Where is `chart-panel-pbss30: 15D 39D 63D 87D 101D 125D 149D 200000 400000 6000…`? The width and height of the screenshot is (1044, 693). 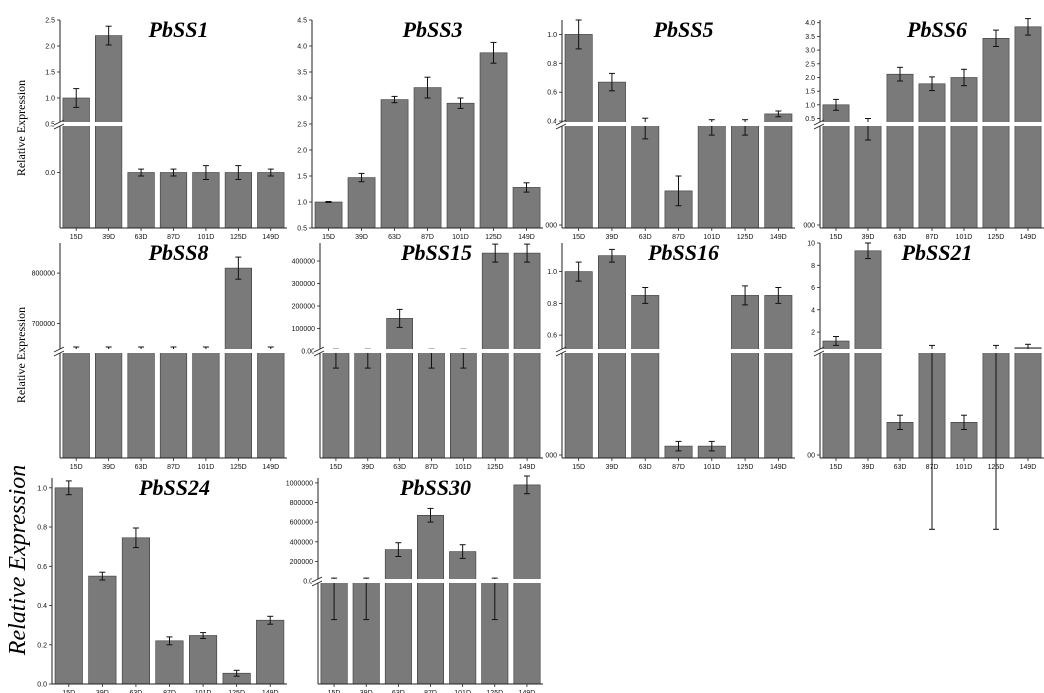 chart-panel-pbss30: 15D 39D 63D 87D 101D 125D 149D 200000 400000 6000… is located at coordinates (415, 584).